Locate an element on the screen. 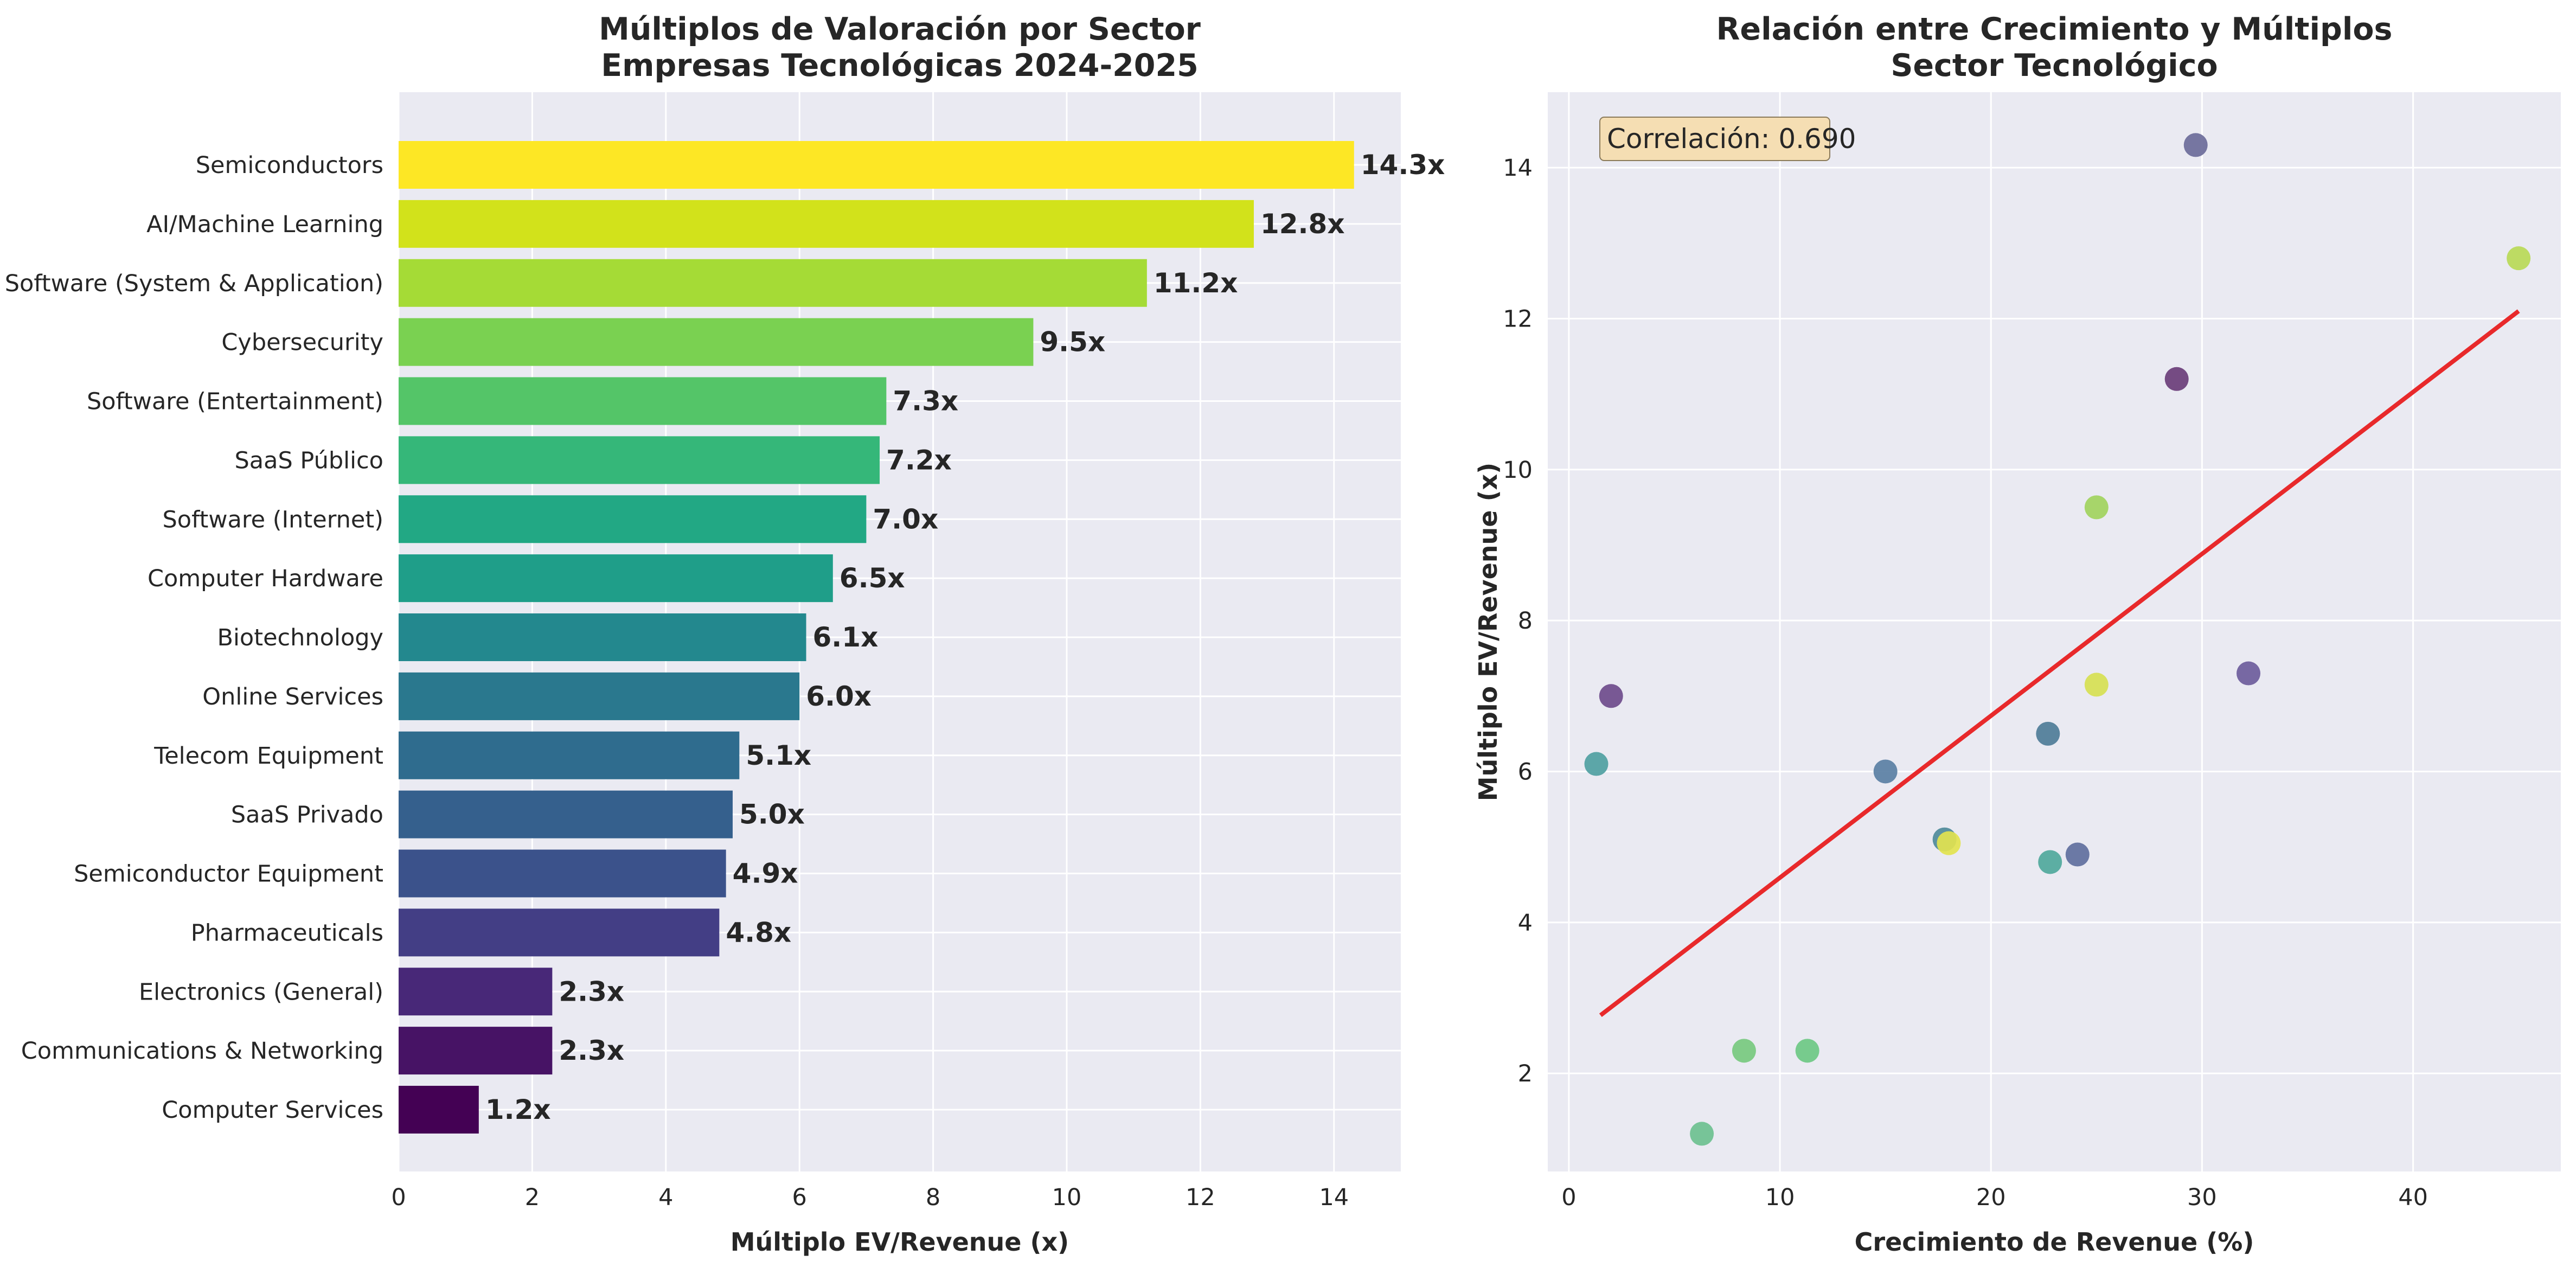  bar-value-label: 4.9x is located at coordinates (765, 873).